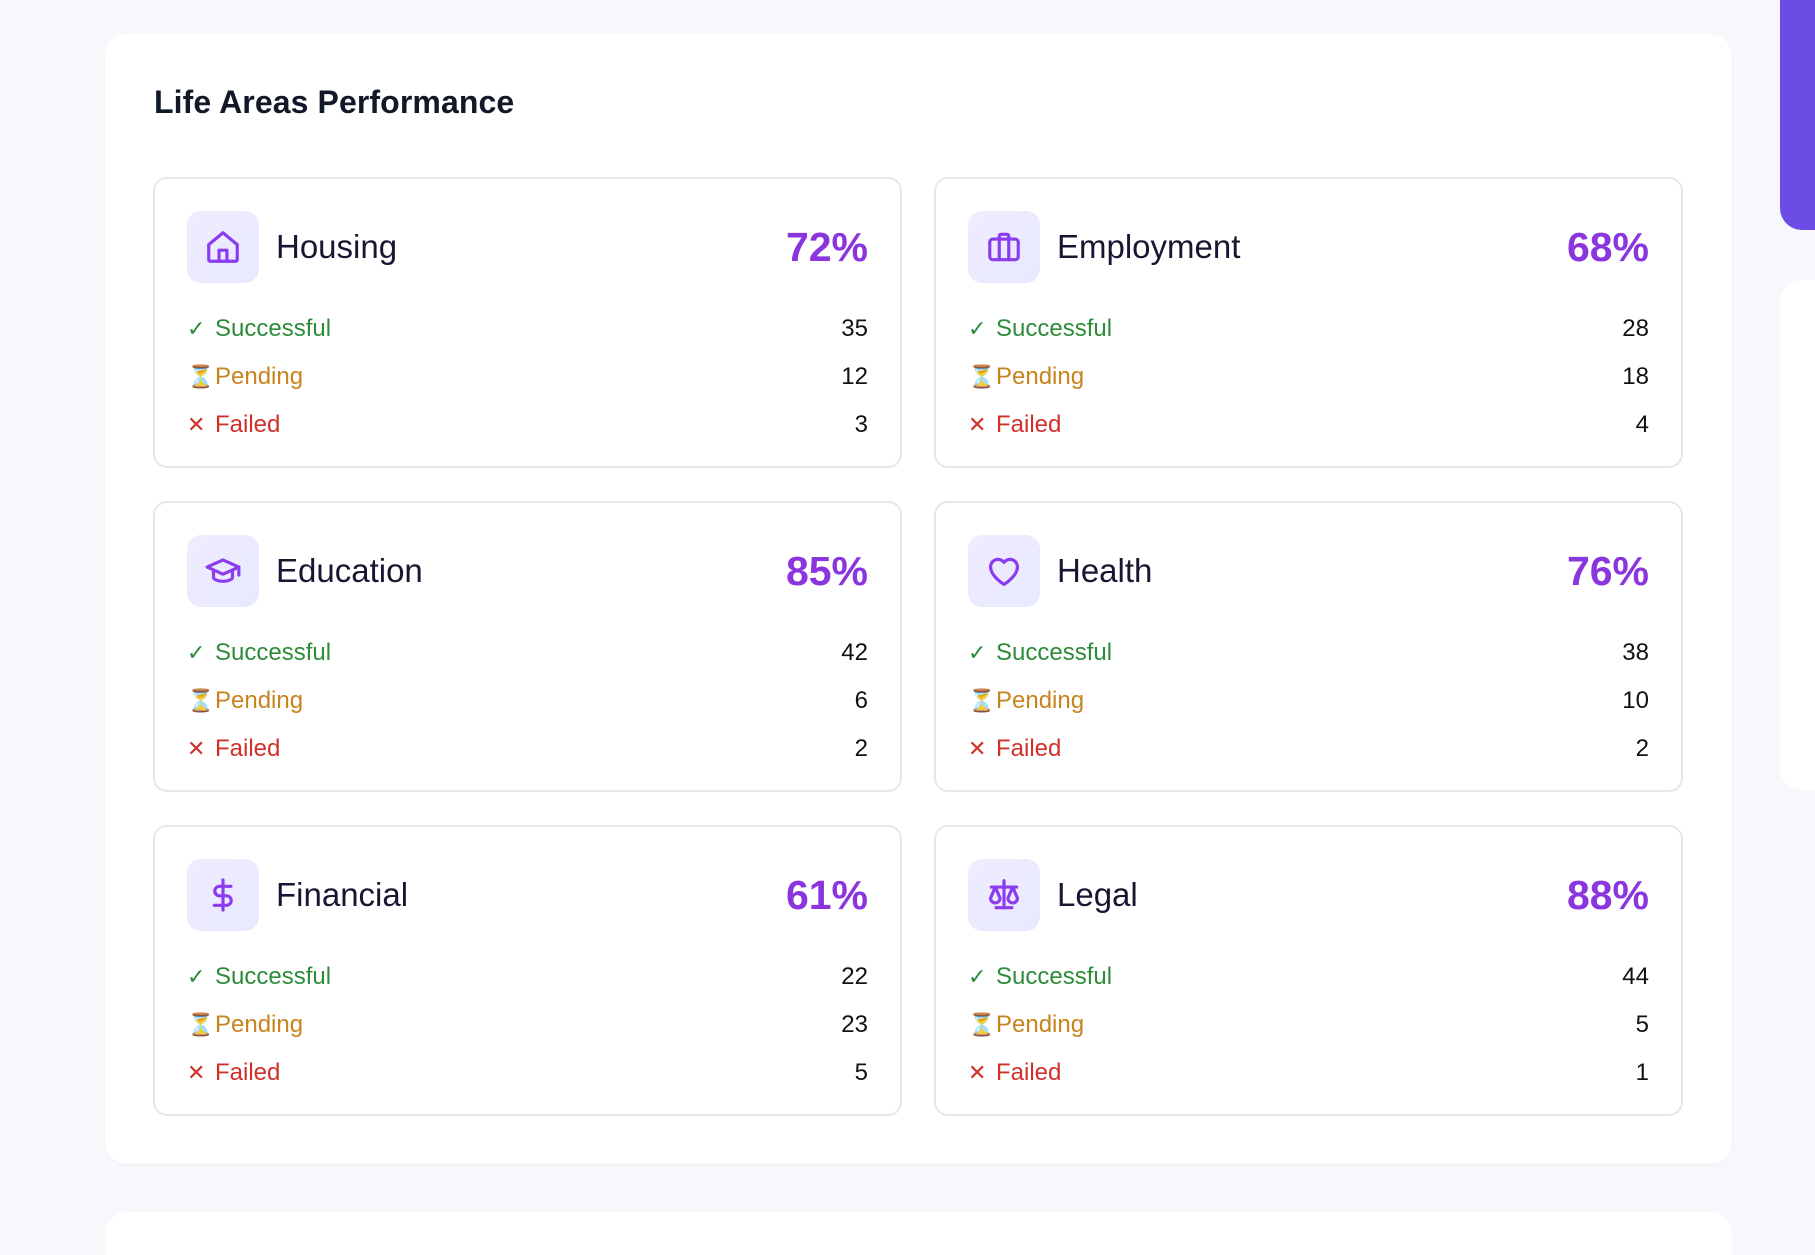 Image resolution: width=1815 pixels, height=1255 pixels. Describe the element at coordinates (342, 894) in the screenshot. I see `area-name: Financial` at that location.